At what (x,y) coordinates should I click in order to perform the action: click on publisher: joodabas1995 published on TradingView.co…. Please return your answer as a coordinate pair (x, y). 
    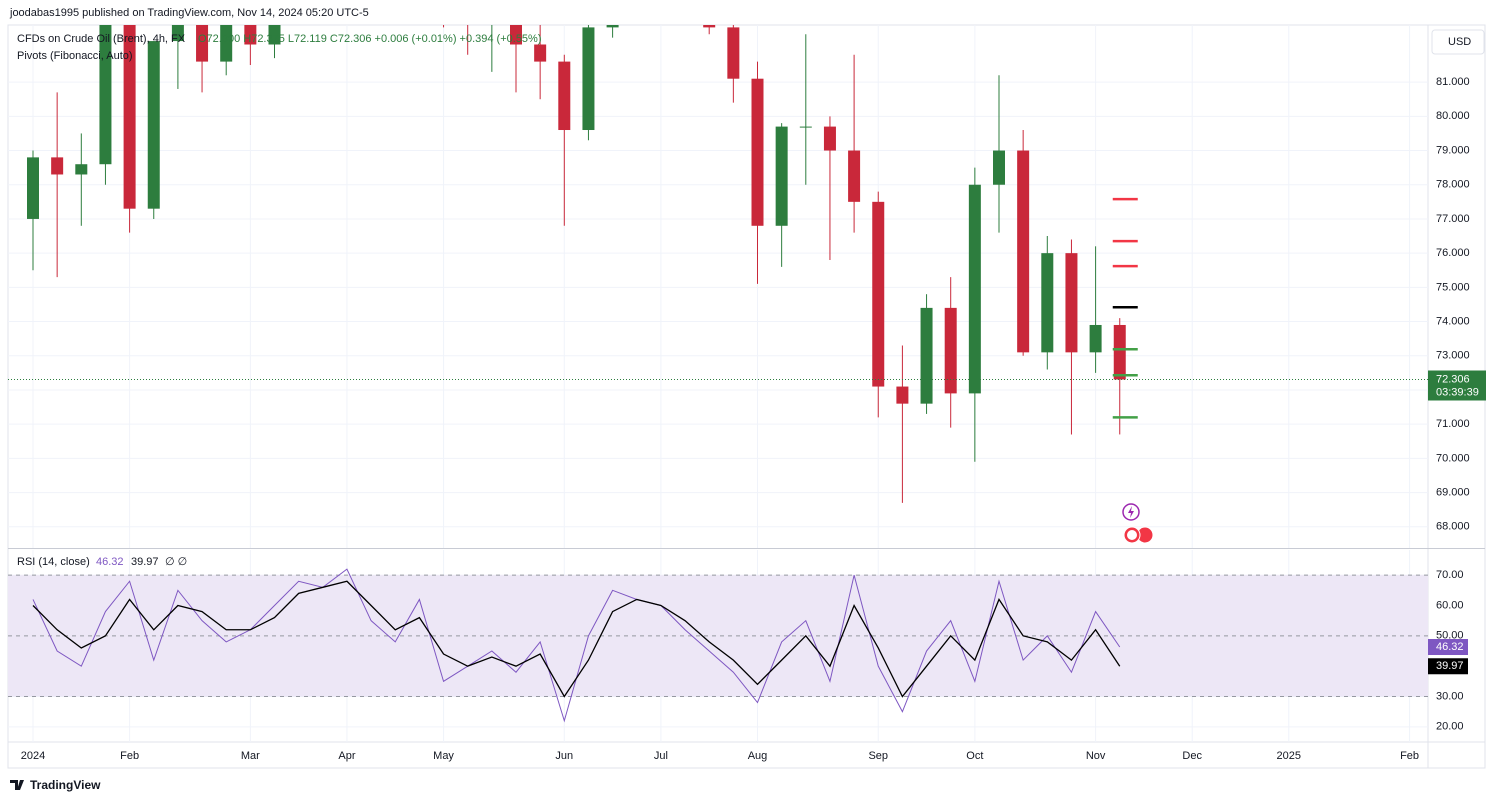
    Looking at the image, I should click on (189, 13).